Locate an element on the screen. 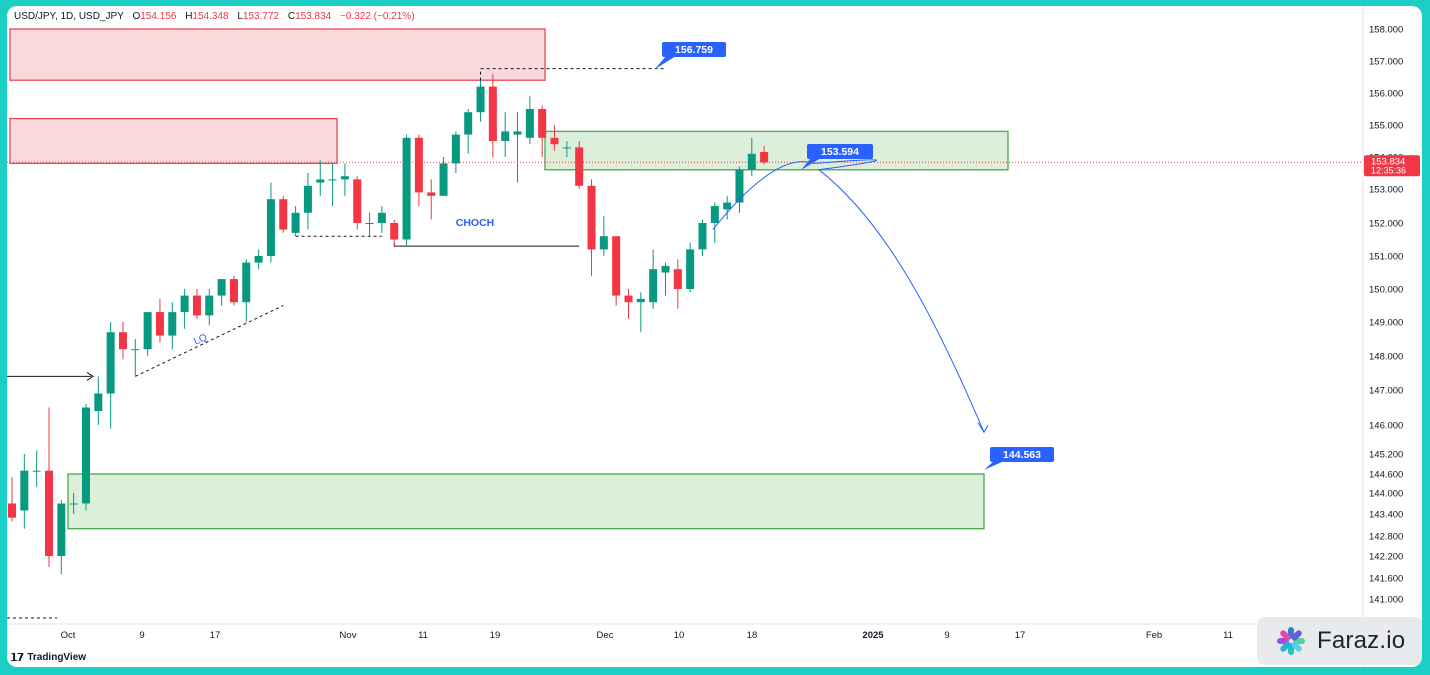 This screenshot has width=1430, height=675. callout-156-value: 156.759 is located at coordinates (694, 50).